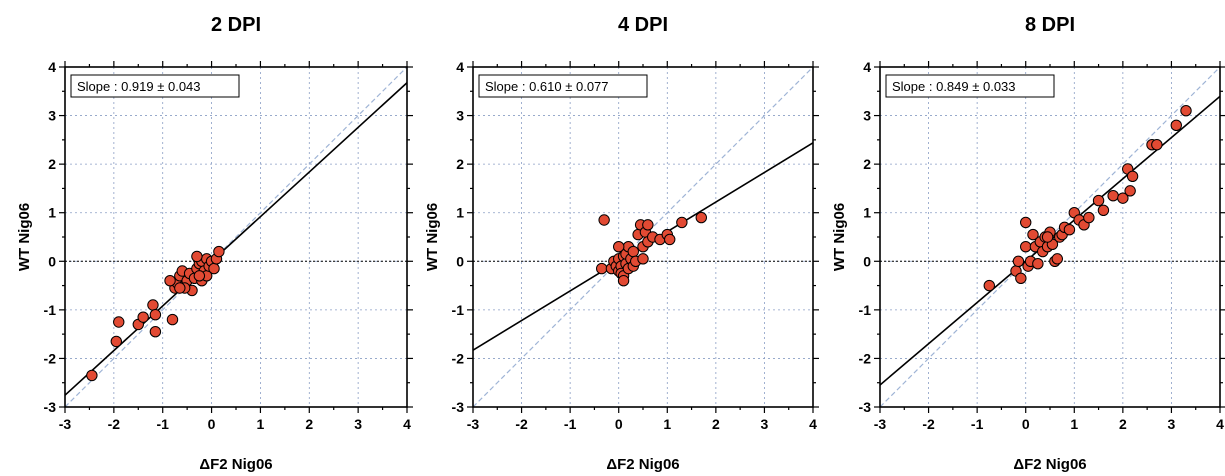  Describe the element at coordinates (643, 25) in the screenshot. I see `panel-title: 4 DPI` at that location.